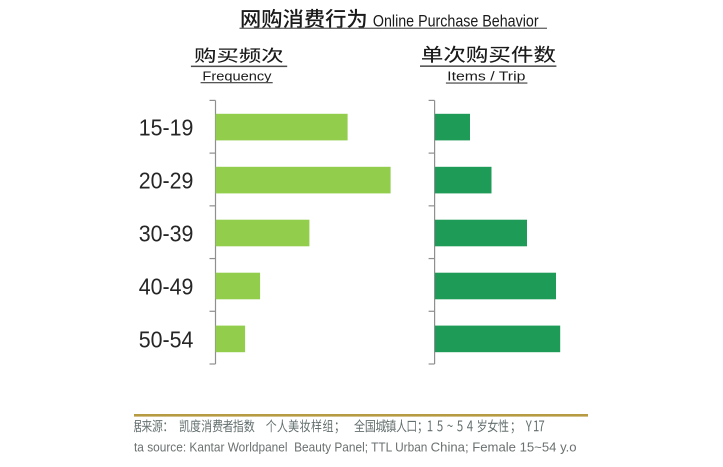 The height and width of the screenshot is (467, 723). What do you see at coordinates (166, 128) in the screenshot?
I see `svg-text: 15-19` at bounding box center [166, 128].